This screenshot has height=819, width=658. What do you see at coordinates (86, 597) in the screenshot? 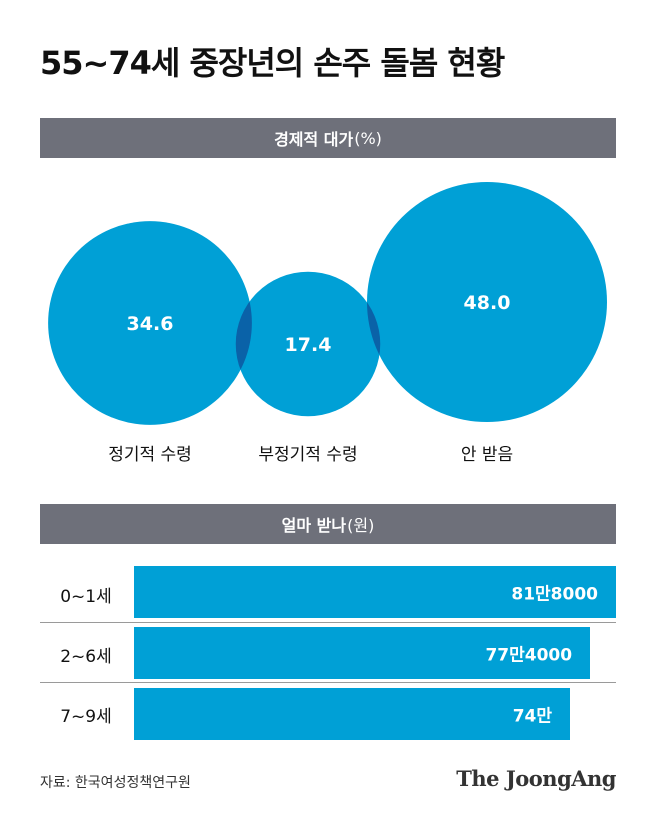
I see `bar-row-label: 0~1세` at bounding box center [86, 597].